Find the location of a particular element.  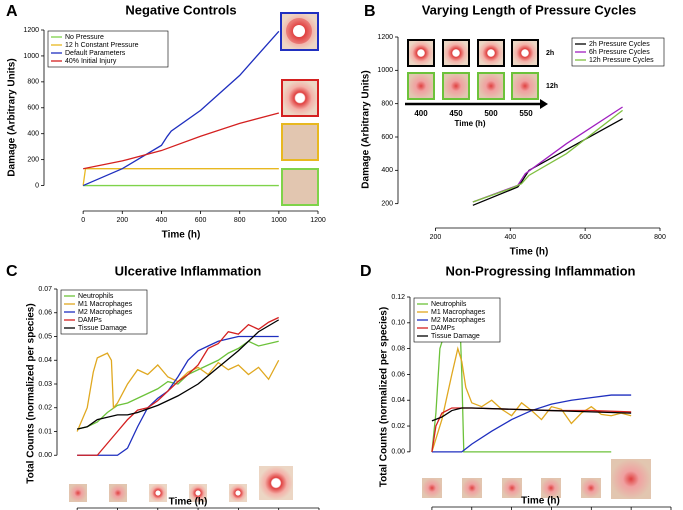

y-tick-label: 0.01 is located at coordinates (45, 431).